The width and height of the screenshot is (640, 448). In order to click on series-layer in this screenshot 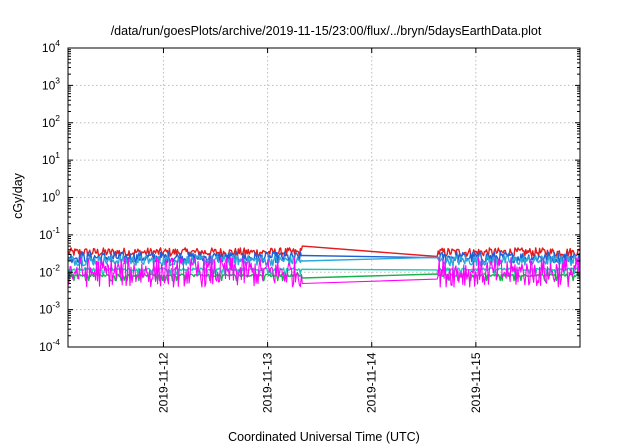, I will do `click(324, 266)`.